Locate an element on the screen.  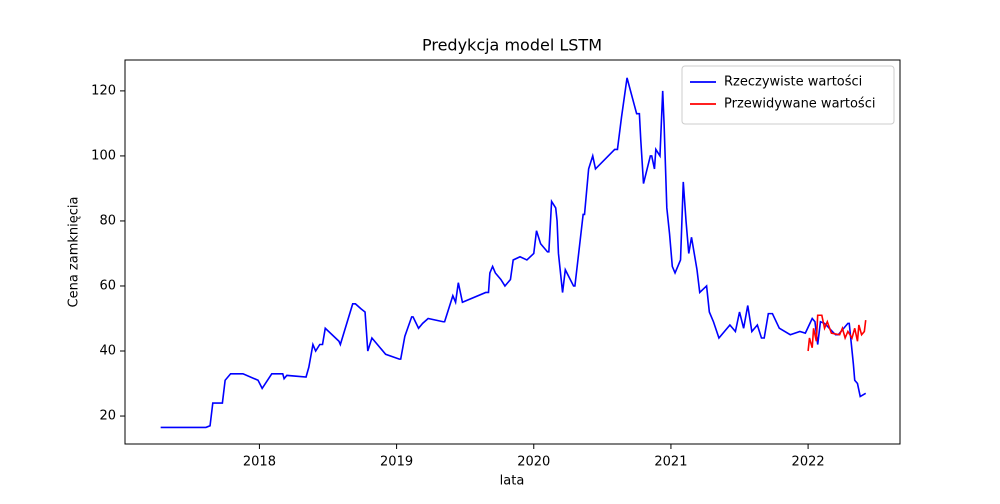
y-tick-label: 60 is located at coordinates (107, 285).